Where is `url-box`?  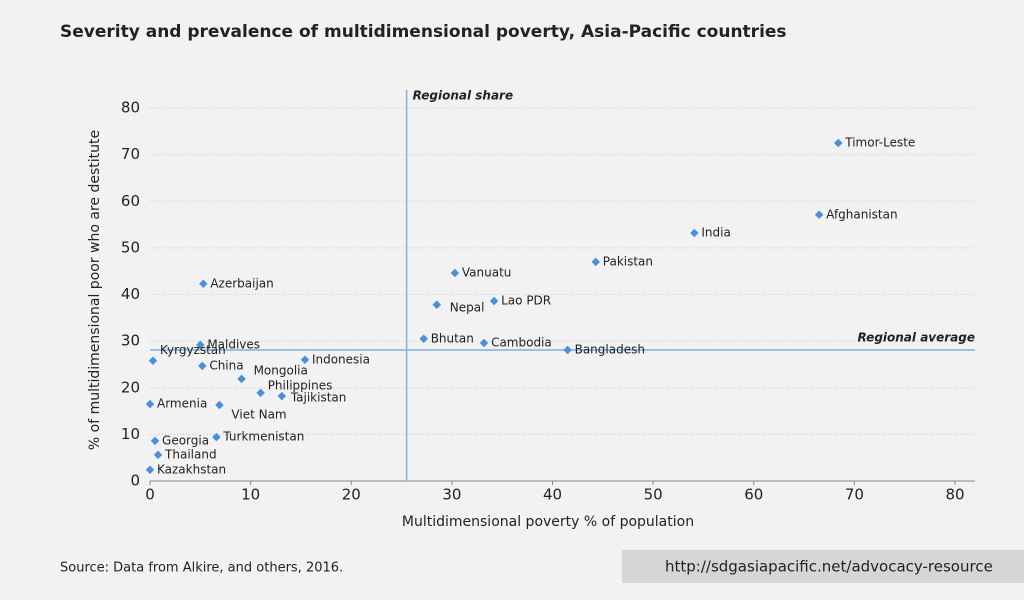
url-box is located at coordinates (823, 566).